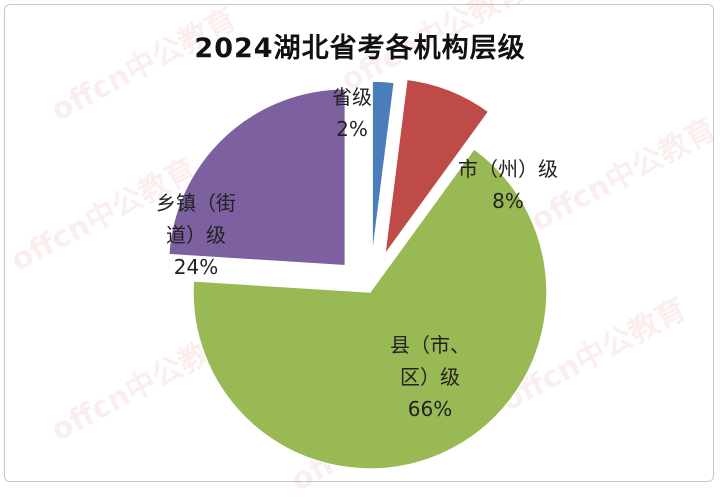  Describe the element at coordinates (430, 345) in the screenshot. I see `label-county-name: 县（市、` at that location.